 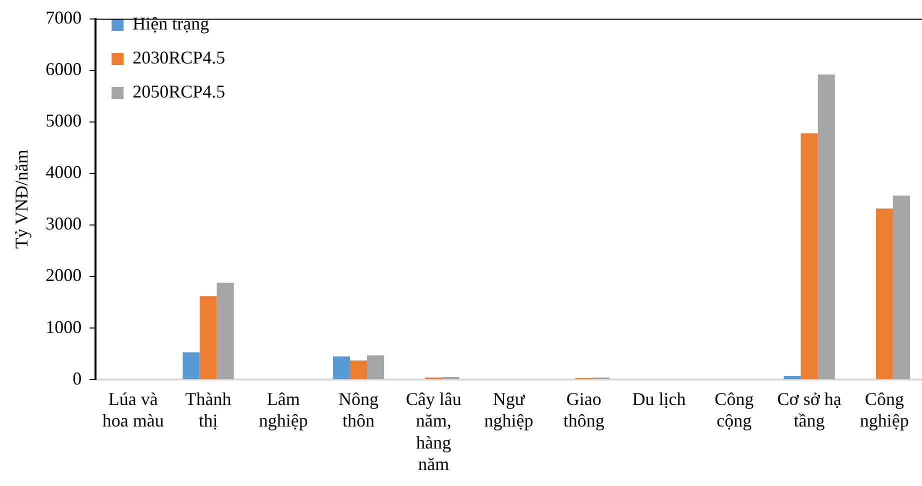 I want to click on y-tick-label: 0, so click(x=77, y=378).